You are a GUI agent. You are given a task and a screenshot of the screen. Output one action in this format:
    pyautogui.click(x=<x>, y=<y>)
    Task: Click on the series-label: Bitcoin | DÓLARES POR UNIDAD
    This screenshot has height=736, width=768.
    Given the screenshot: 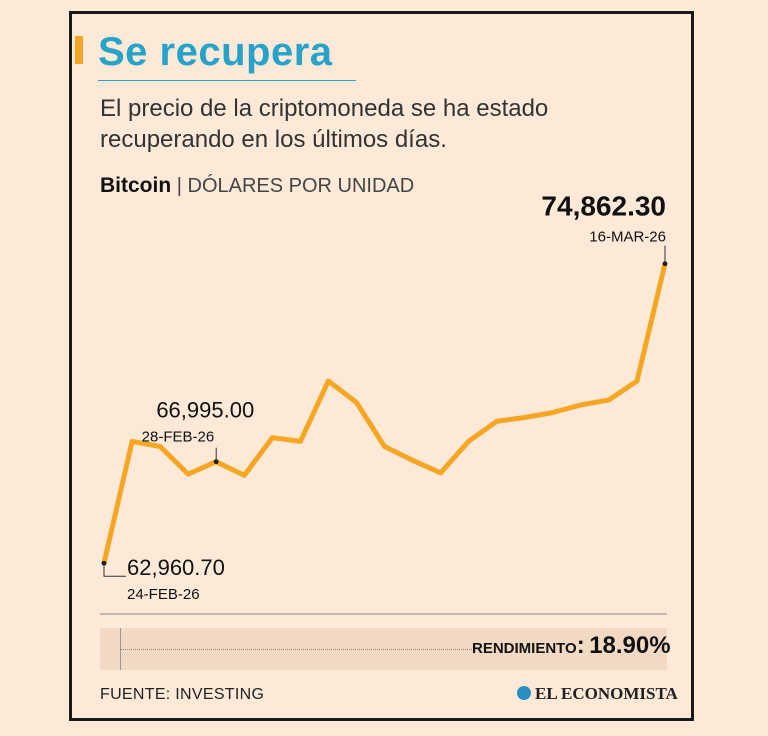 What is the action you would take?
    pyautogui.click(x=257, y=186)
    